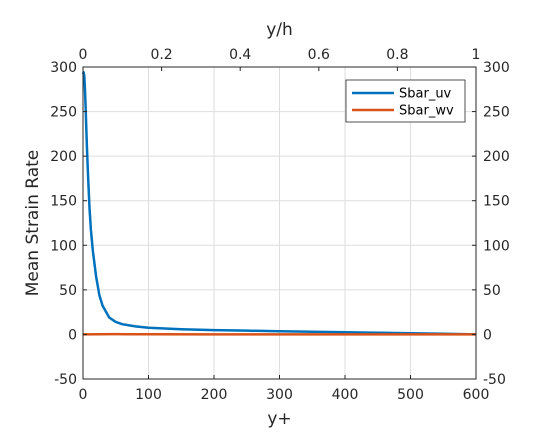 This screenshot has width=560, height=445. Describe the element at coordinates (426, 111) in the screenshot. I see `legend-label-sbar-wv: Sbar_wv` at that location.